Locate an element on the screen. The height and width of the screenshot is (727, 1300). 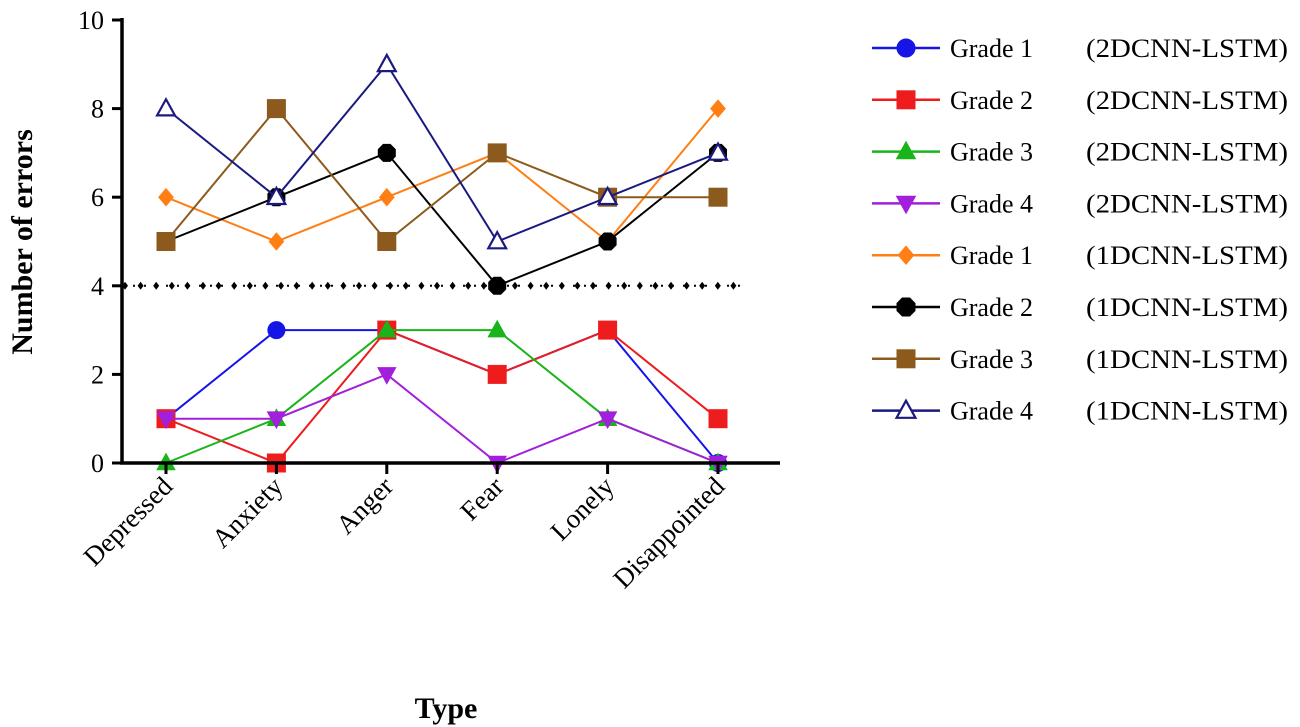
x-tick-label: Lonely is located at coordinates (583, 509).